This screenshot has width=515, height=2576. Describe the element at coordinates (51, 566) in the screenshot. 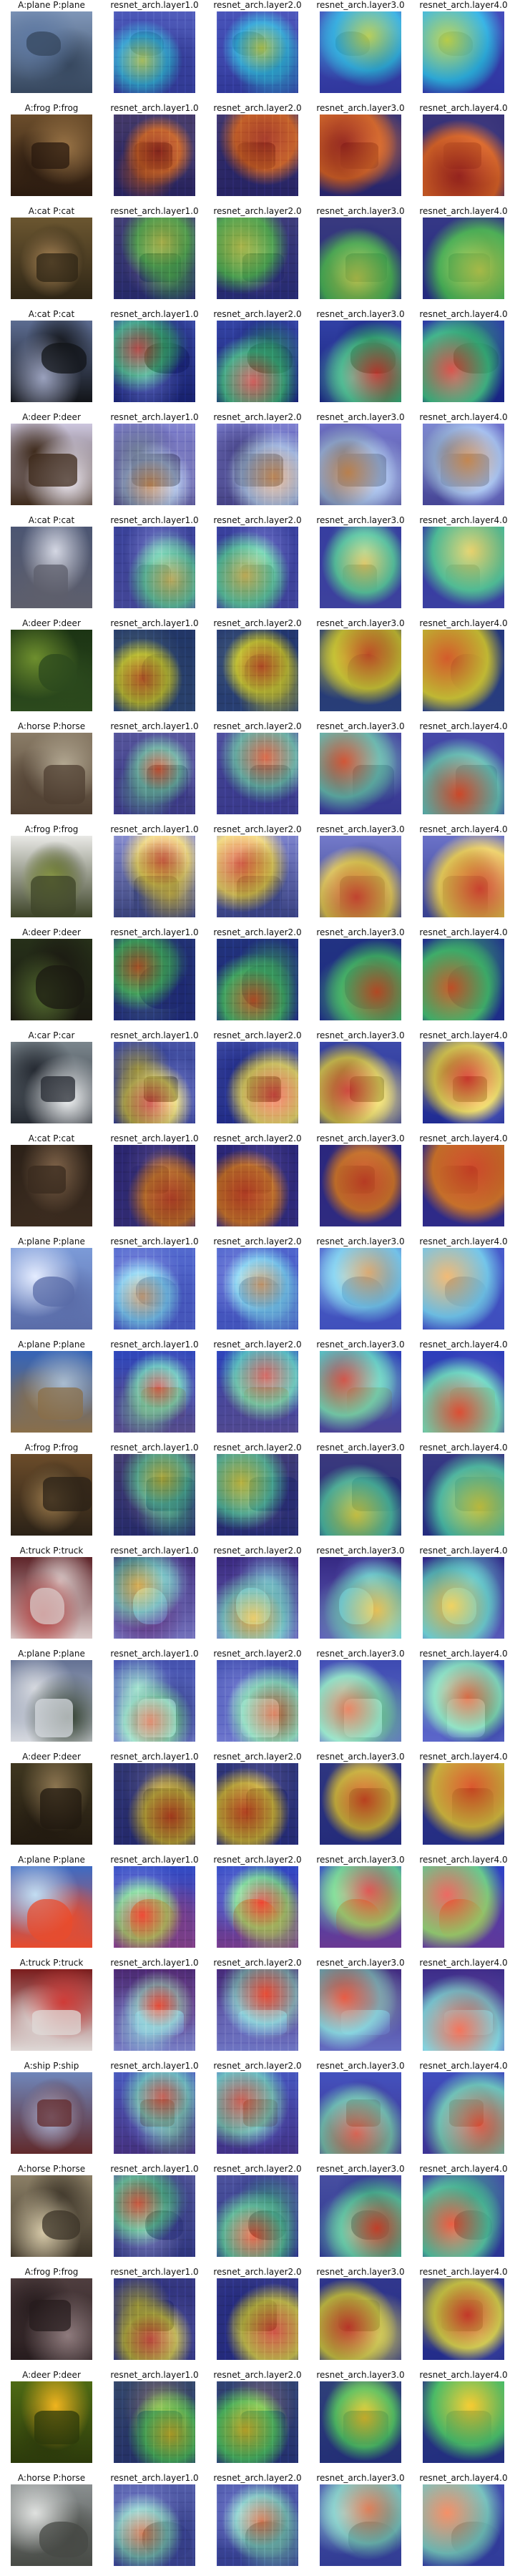

I see `input-image-cell: A:cat P:cat` at that location.